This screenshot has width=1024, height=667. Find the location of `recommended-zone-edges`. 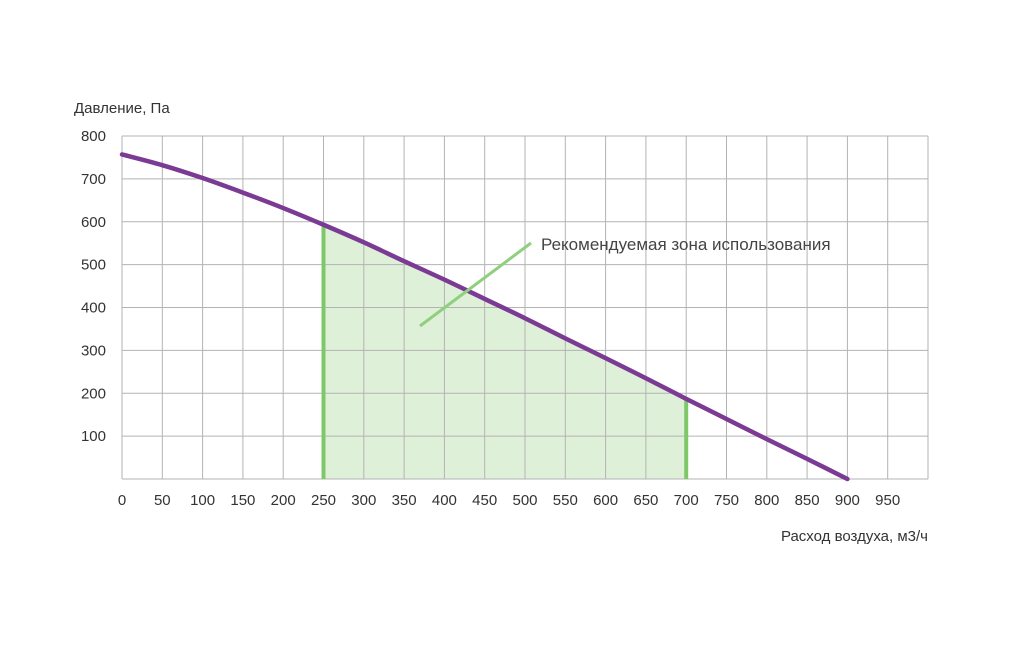

recommended-zone-edges is located at coordinates (505, 351).